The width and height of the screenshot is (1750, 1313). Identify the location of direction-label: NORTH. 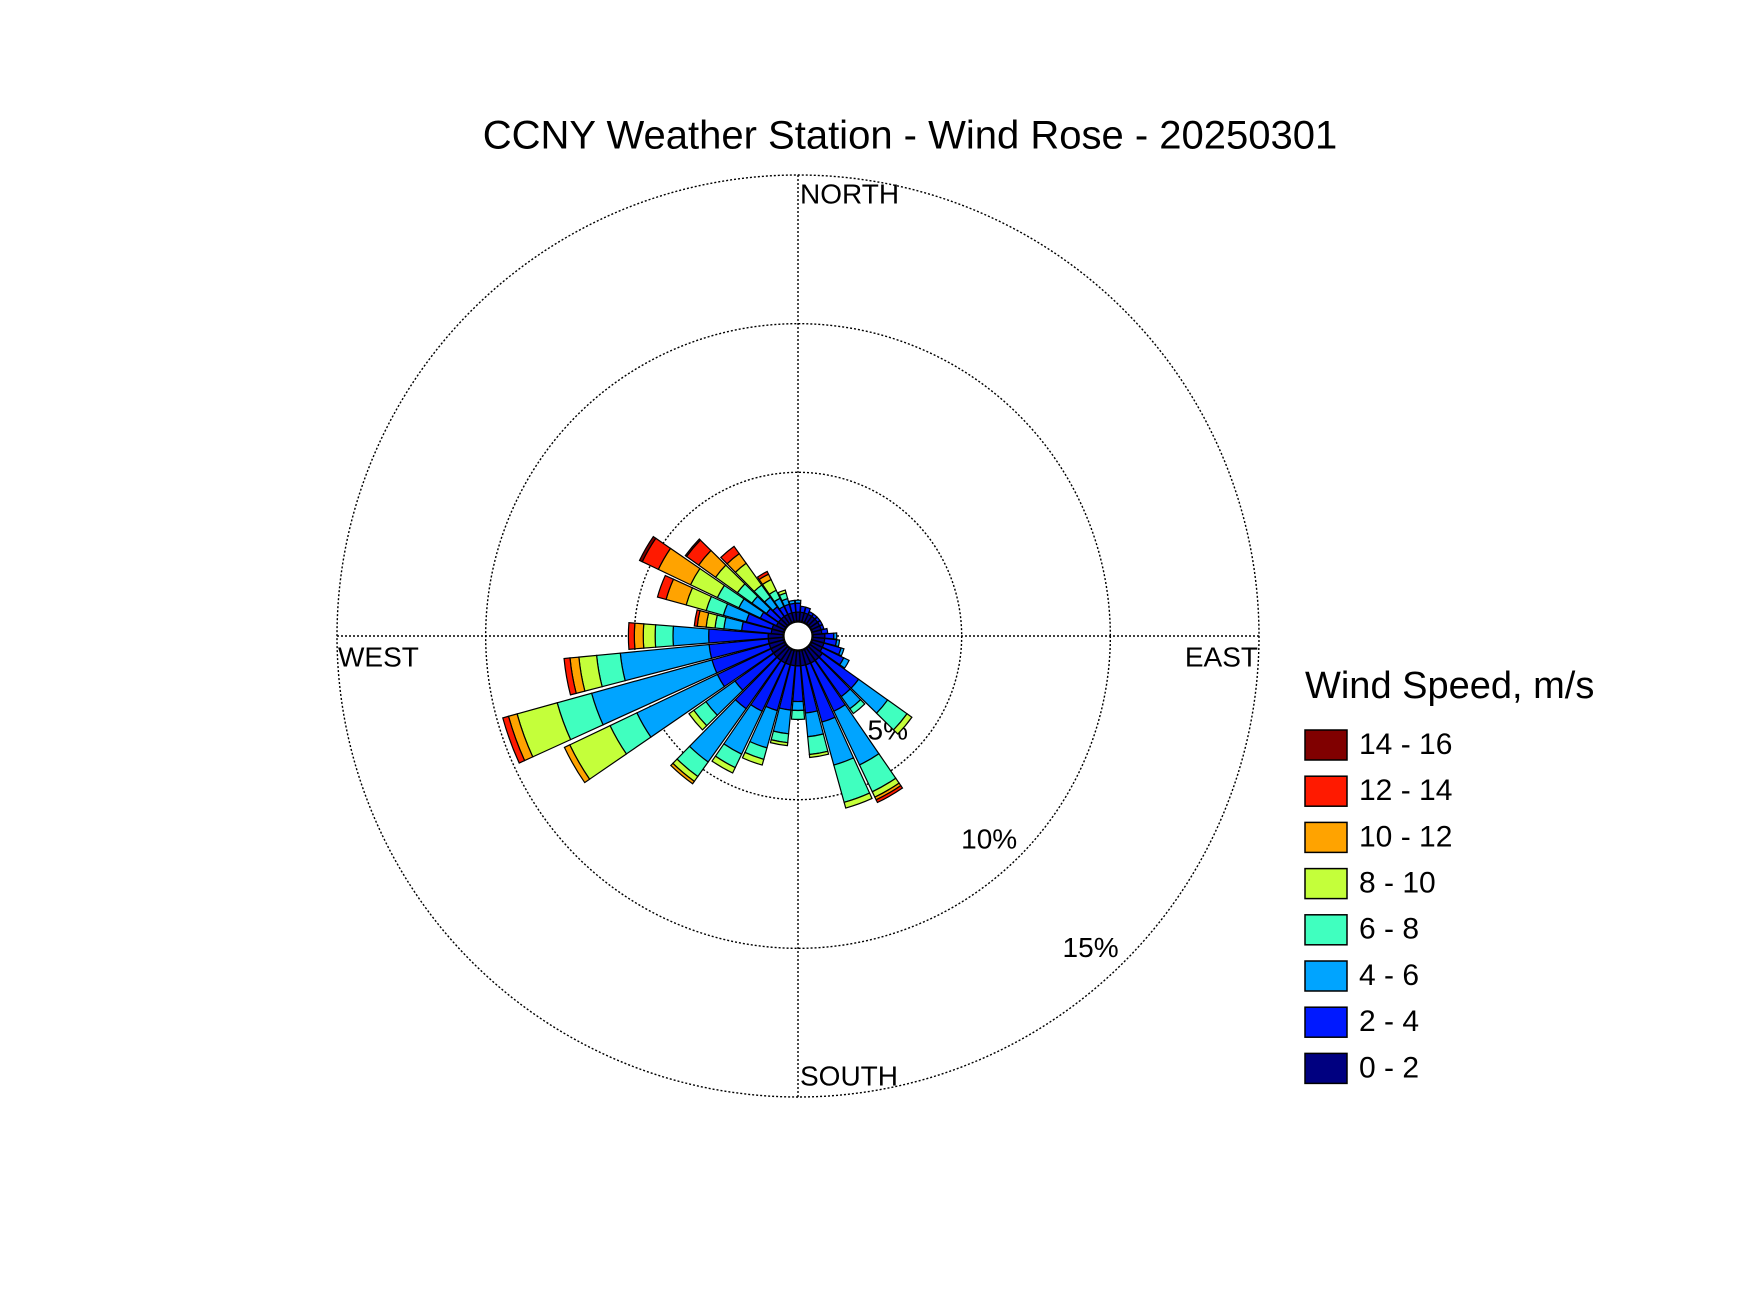
(849, 193).